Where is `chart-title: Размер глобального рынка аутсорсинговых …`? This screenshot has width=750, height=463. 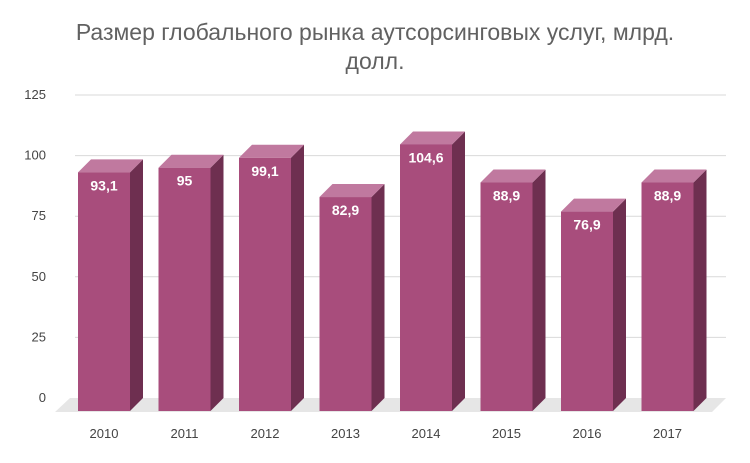
chart-title: Размер глобального рынка аутсорсинговых … is located at coordinates (375, 47).